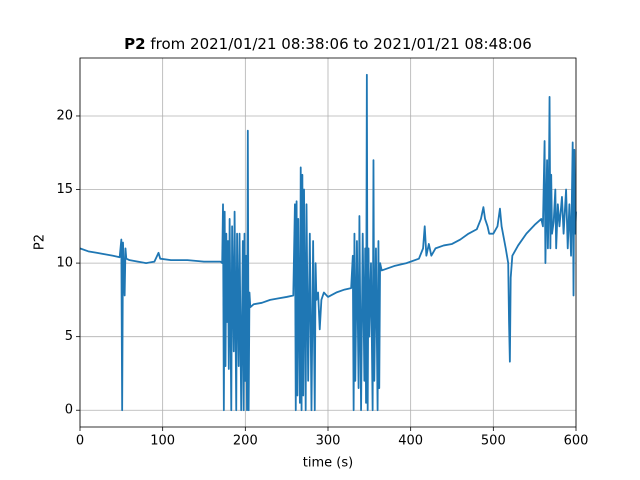  Describe the element at coordinates (410, 441) in the screenshot. I see `x-tick-label: 400` at that location.